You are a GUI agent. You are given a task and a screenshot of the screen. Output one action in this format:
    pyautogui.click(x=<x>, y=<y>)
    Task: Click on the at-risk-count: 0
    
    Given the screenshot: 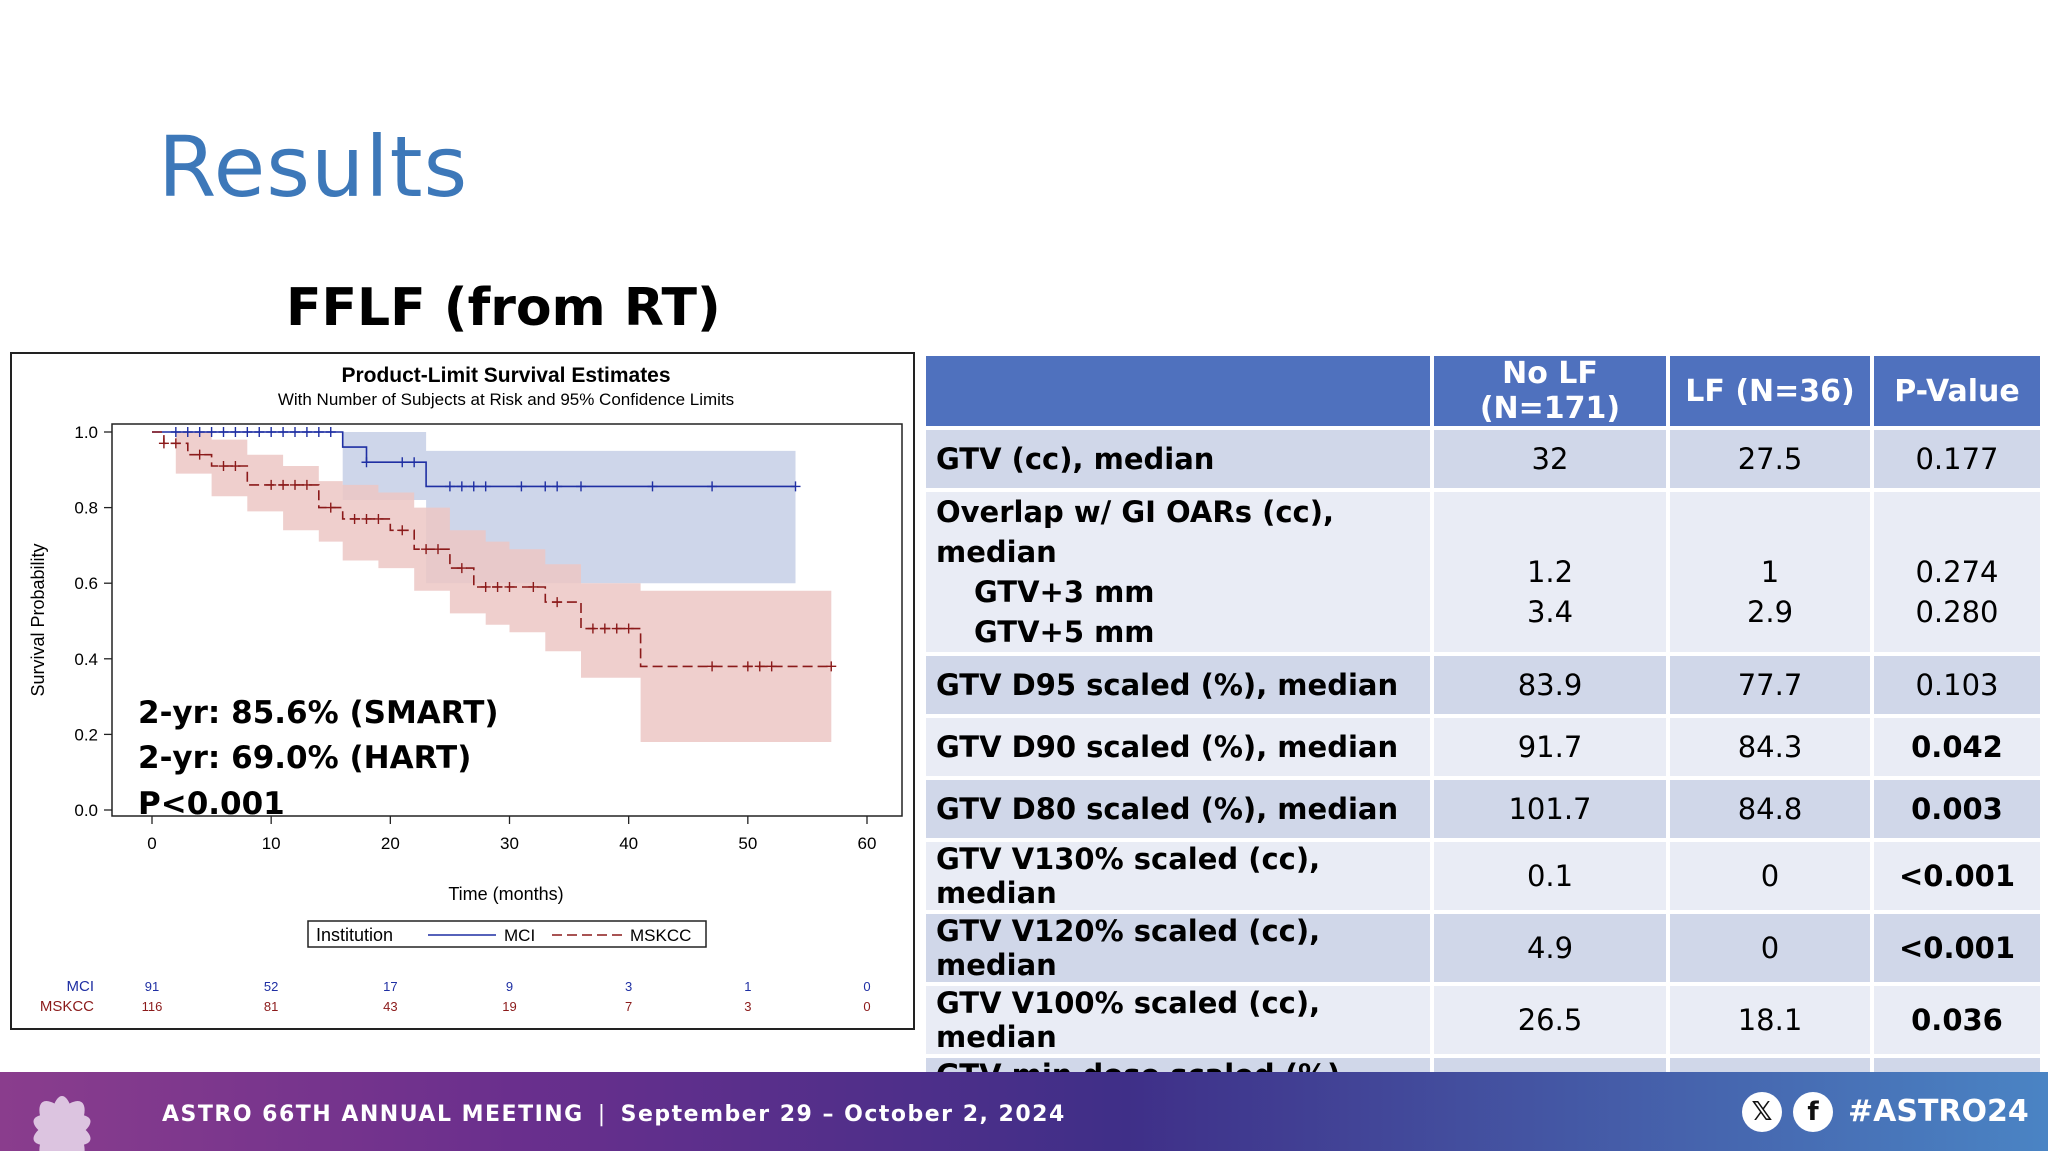 What is the action you would take?
    pyautogui.click(x=866, y=986)
    